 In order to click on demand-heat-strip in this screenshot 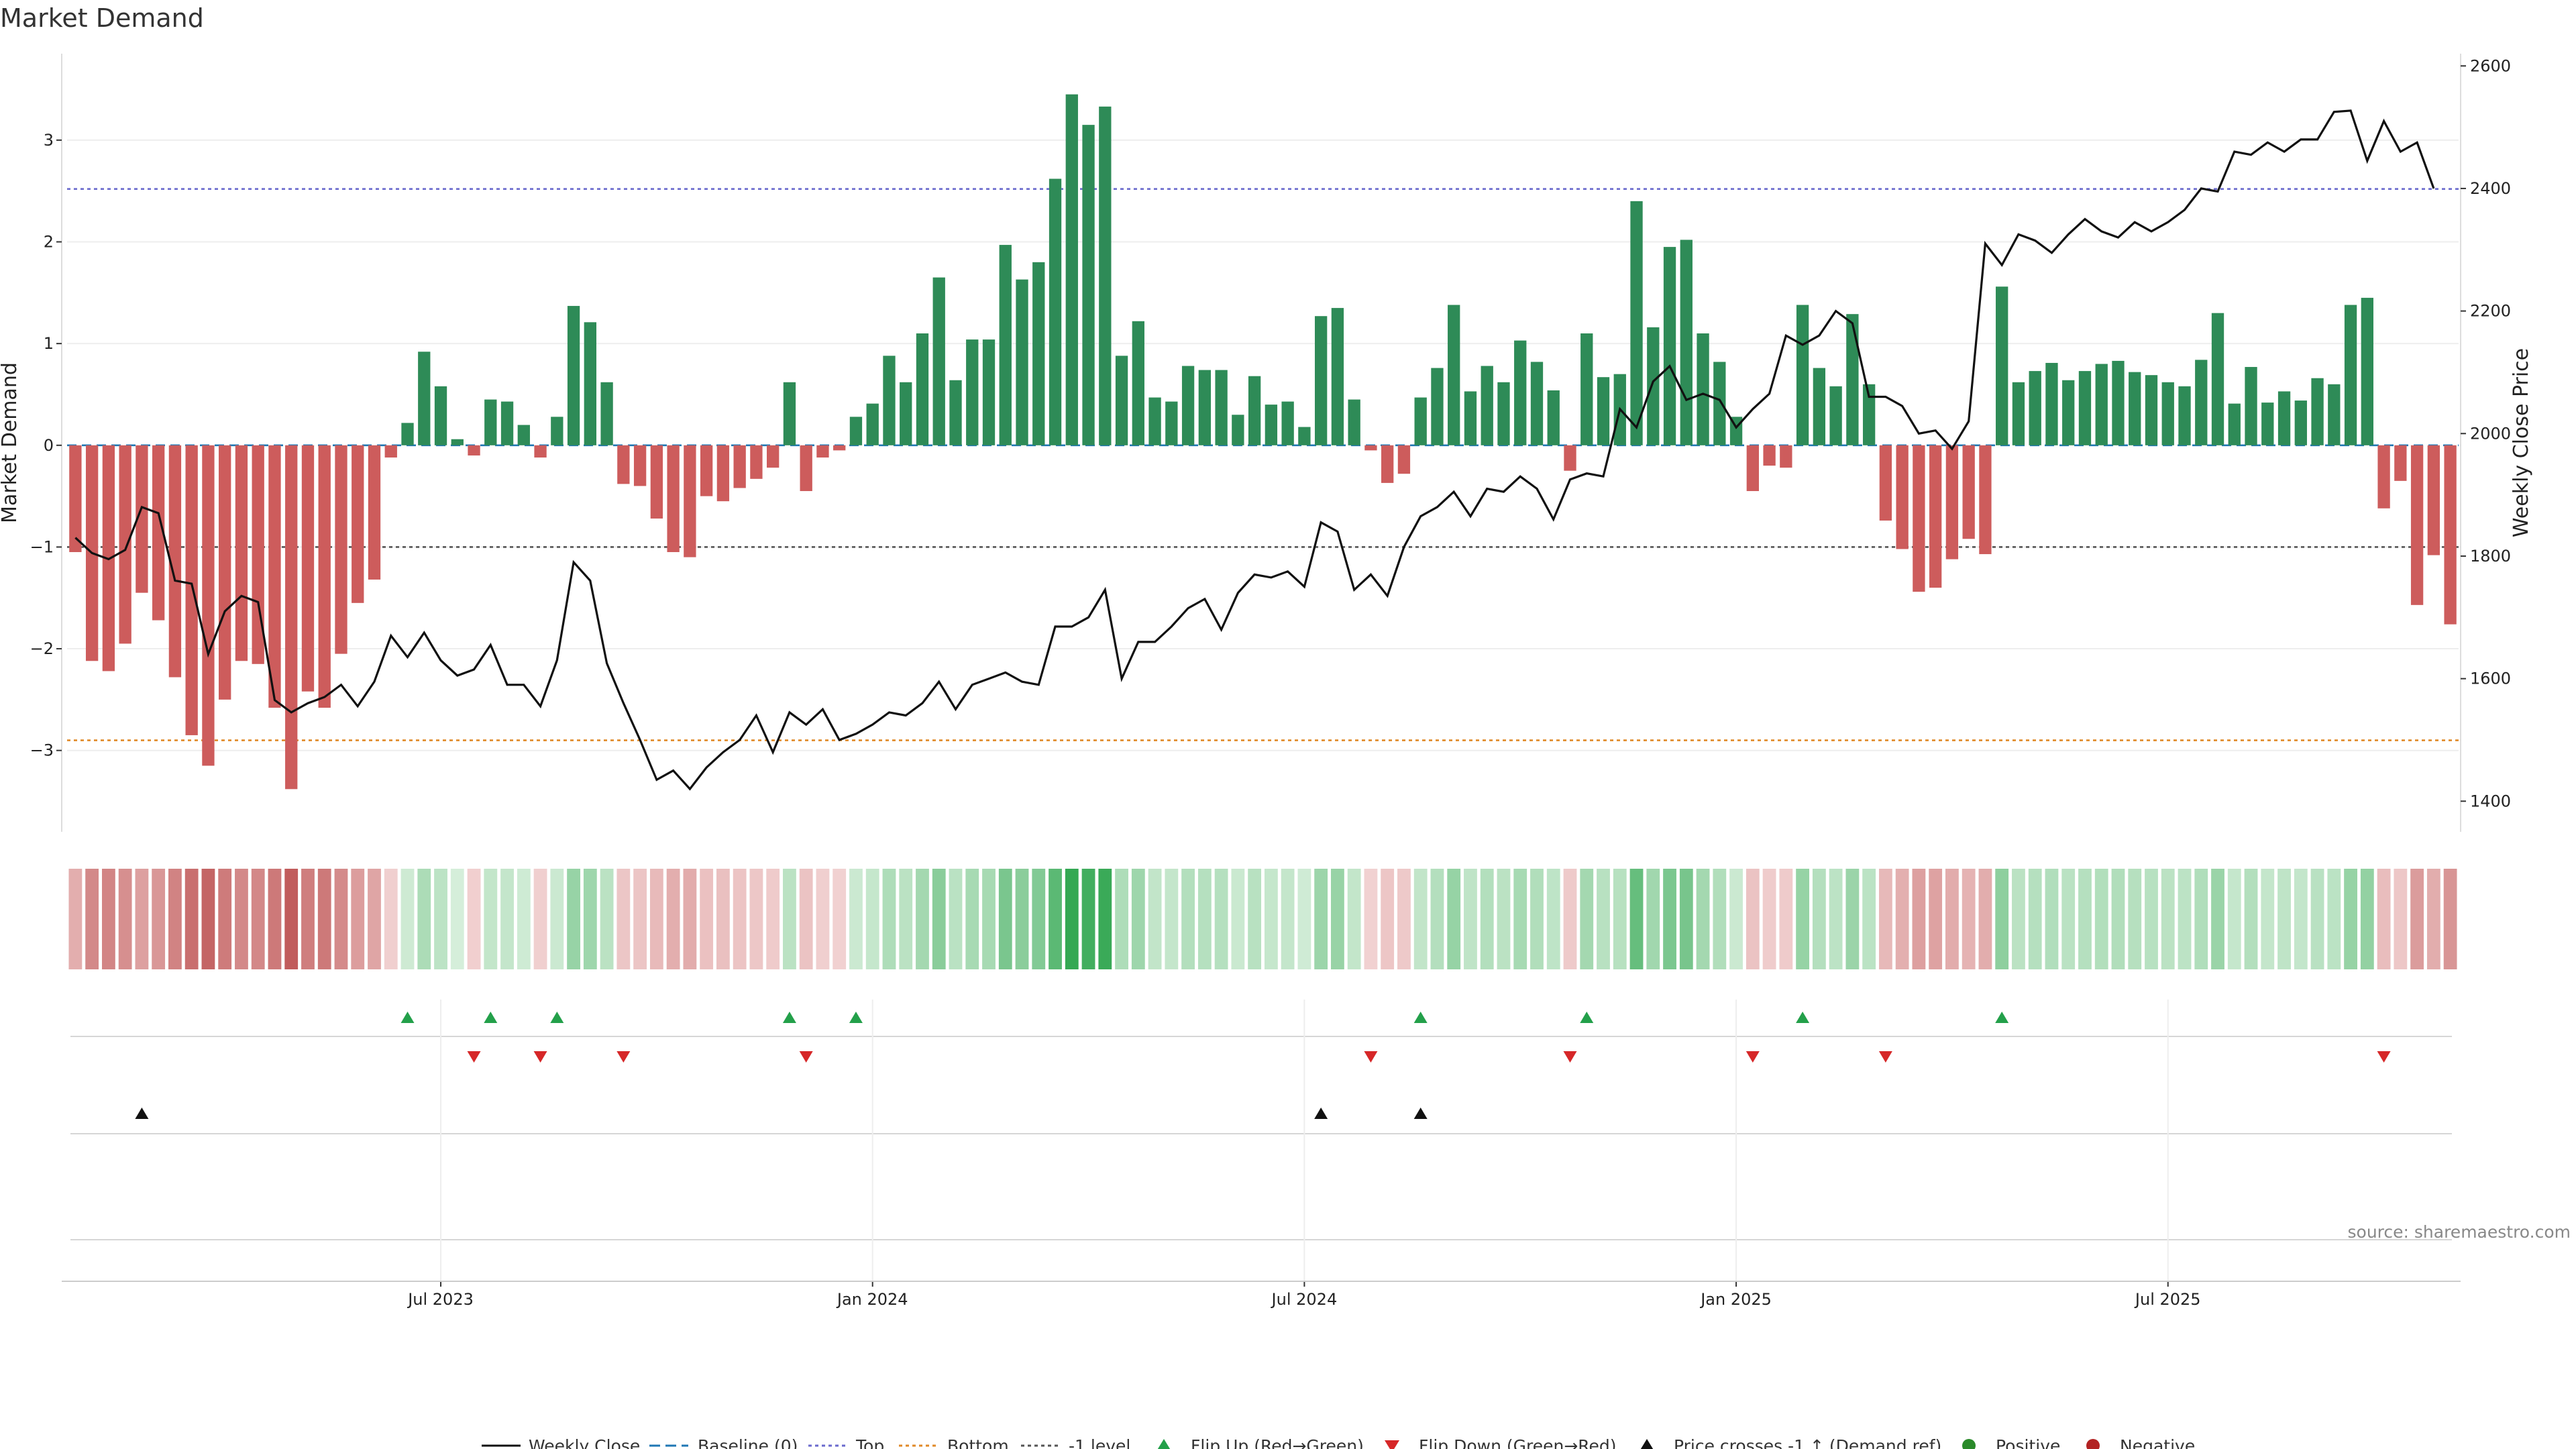, I will do `click(1262, 919)`.